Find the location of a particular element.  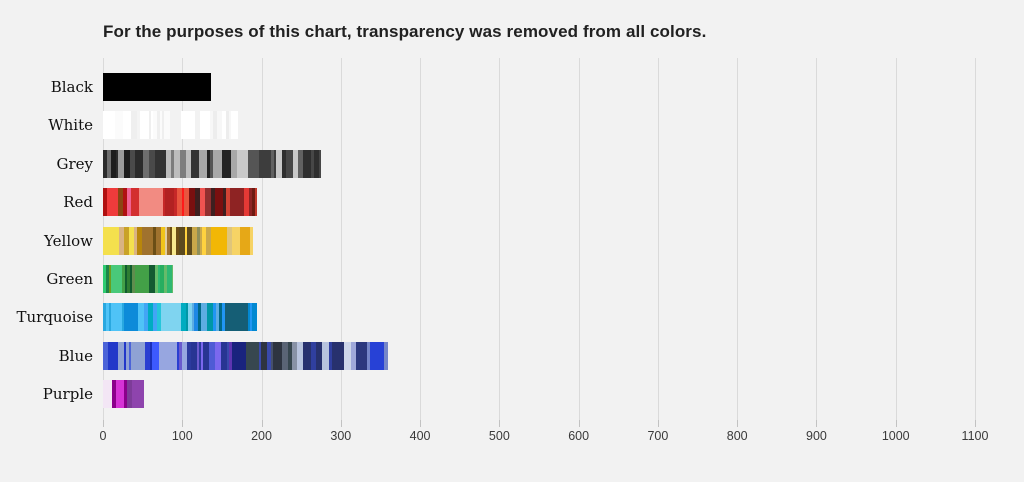

x-tick-mark is located at coordinates (262, 423).